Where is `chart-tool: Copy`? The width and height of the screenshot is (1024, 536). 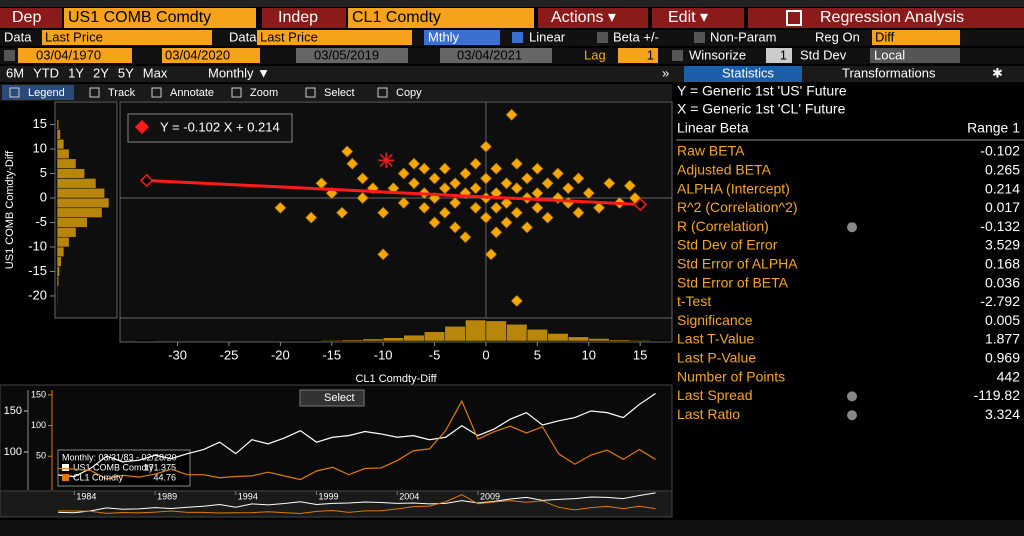
chart-tool: Copy is located at coordinates (409, 93).